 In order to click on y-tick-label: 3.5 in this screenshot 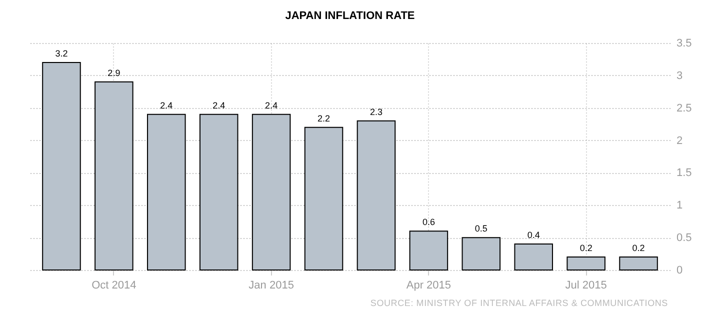, I will do `click(684, 44)`.